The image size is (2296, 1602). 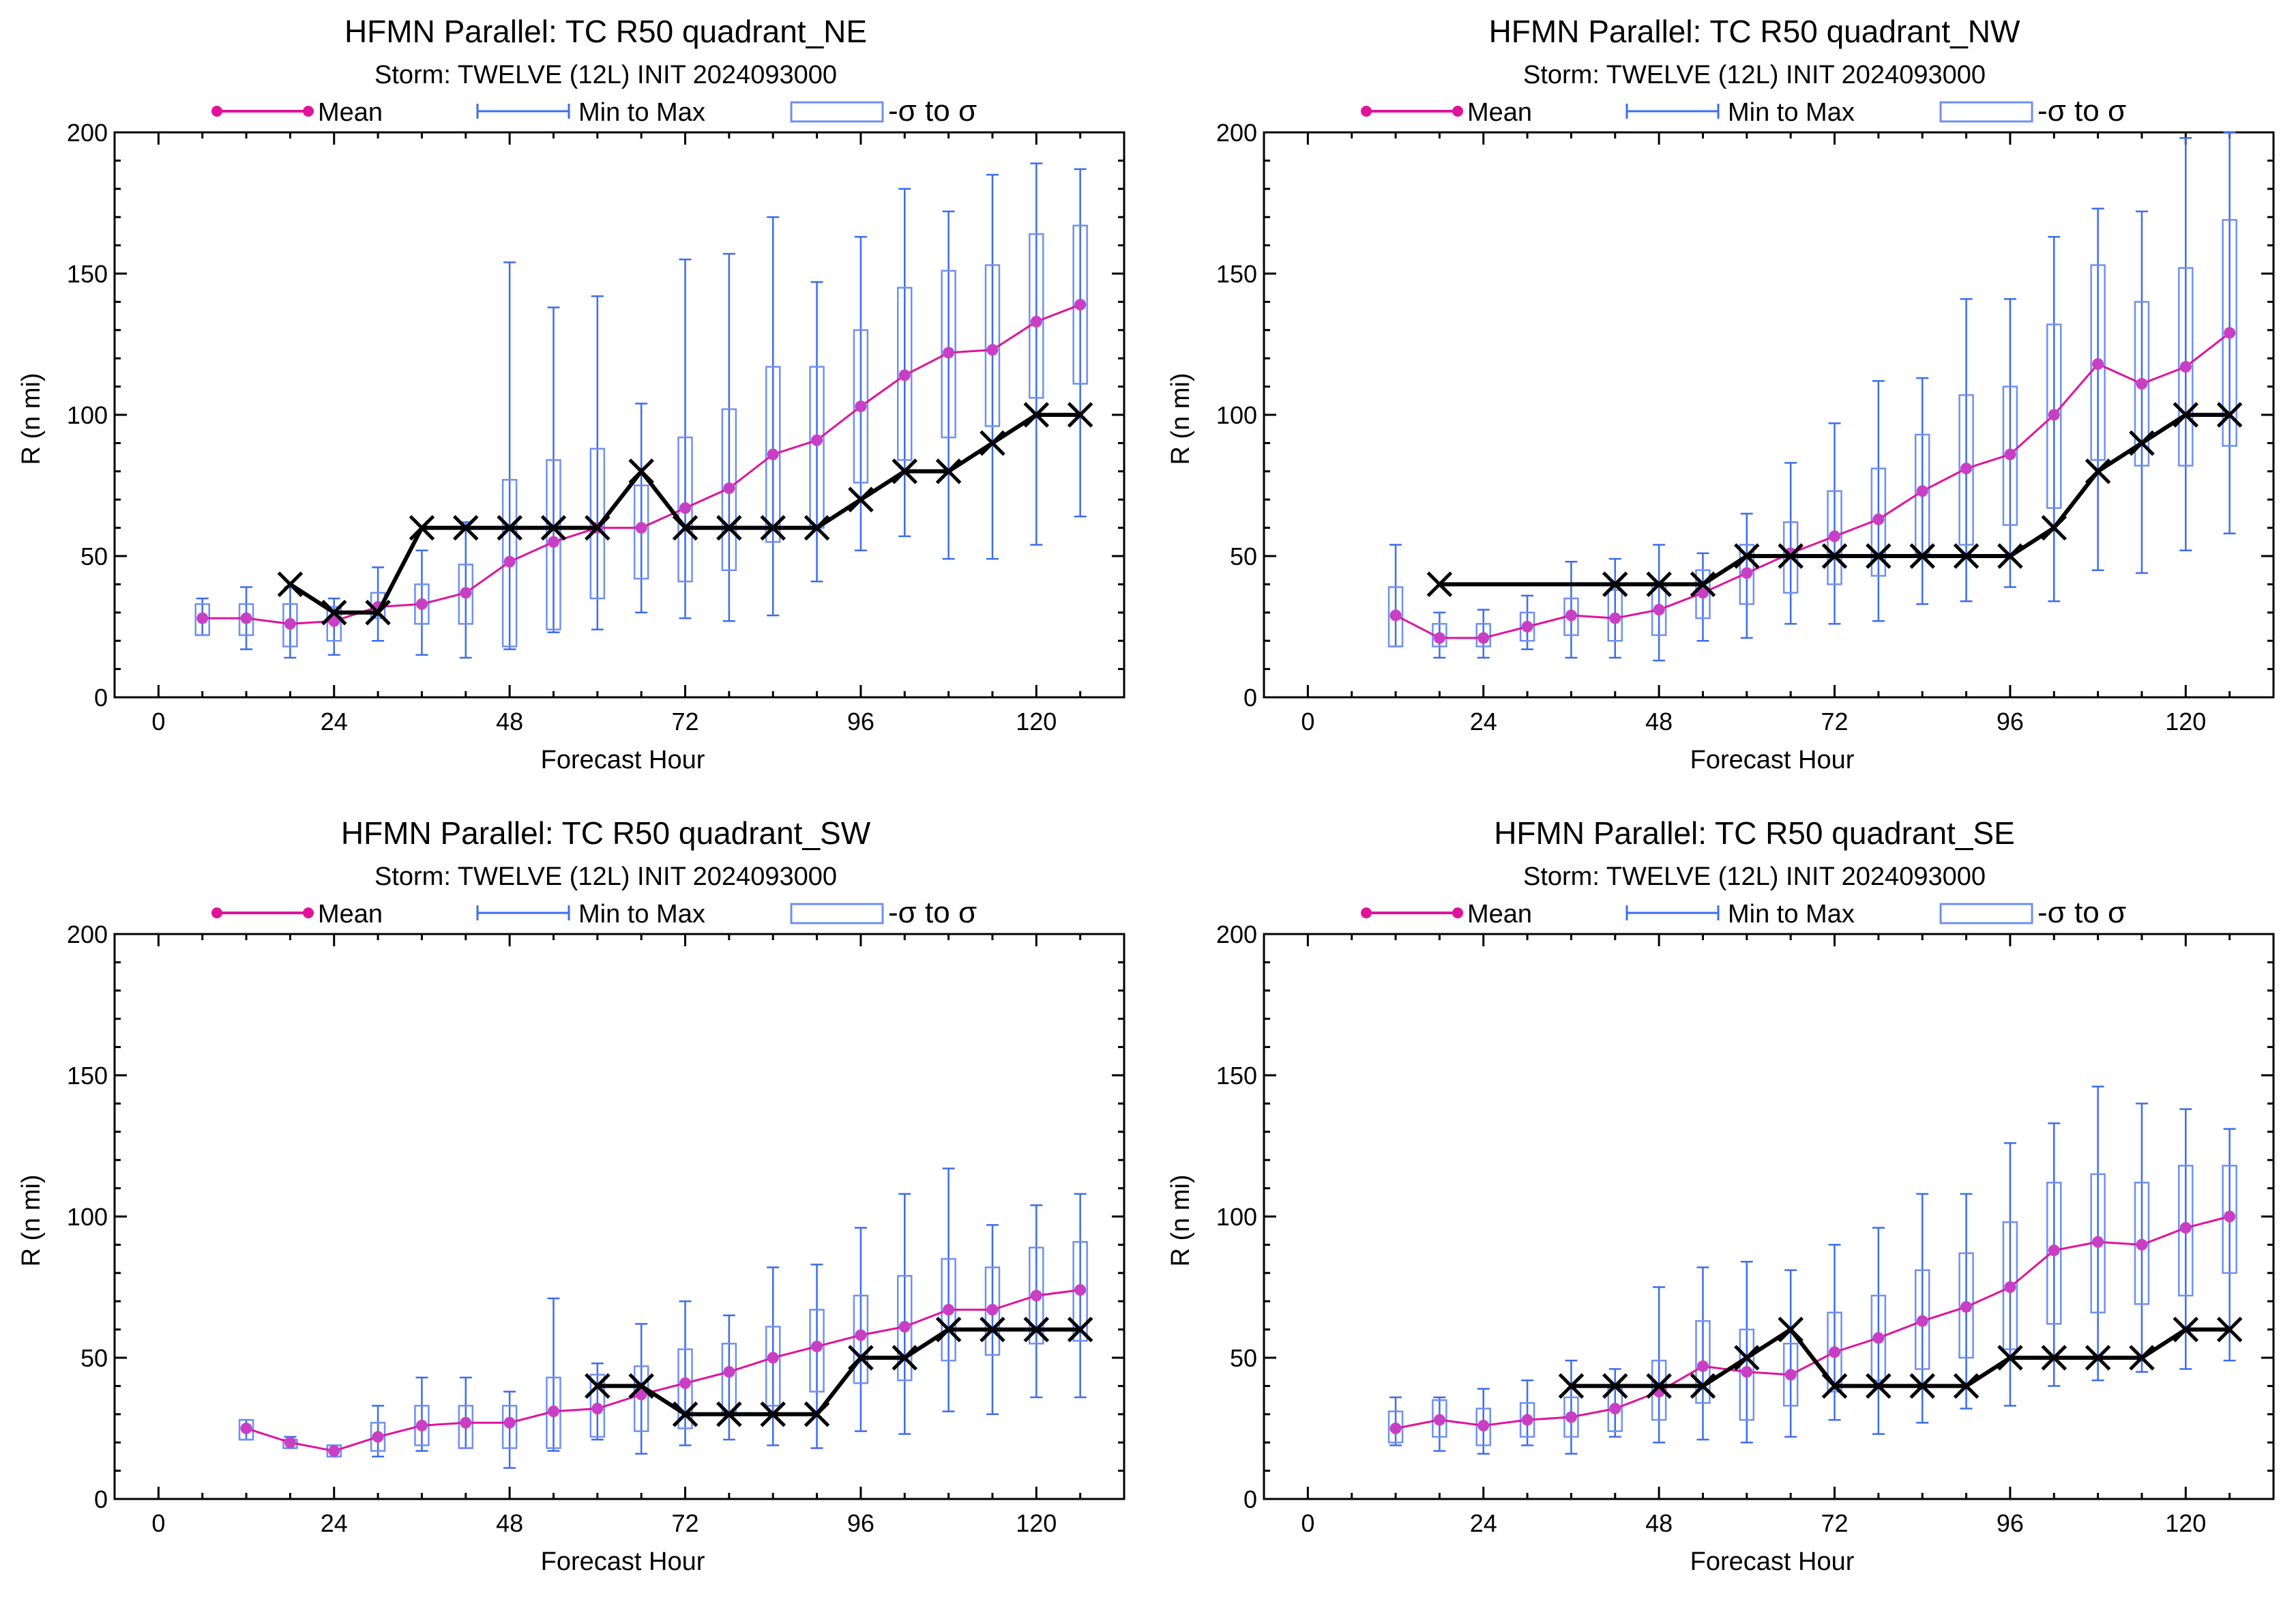 What do you see at coordinates (1792, 113) in the screenshot?
I see `legend-range-label: Min to Max` at bounding box center [1792, 113].